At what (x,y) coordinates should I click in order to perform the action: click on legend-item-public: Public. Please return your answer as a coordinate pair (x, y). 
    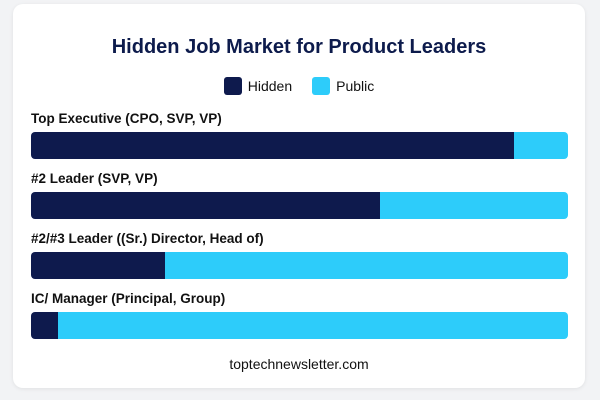
    Looking at the image, I should click on (343, 86).